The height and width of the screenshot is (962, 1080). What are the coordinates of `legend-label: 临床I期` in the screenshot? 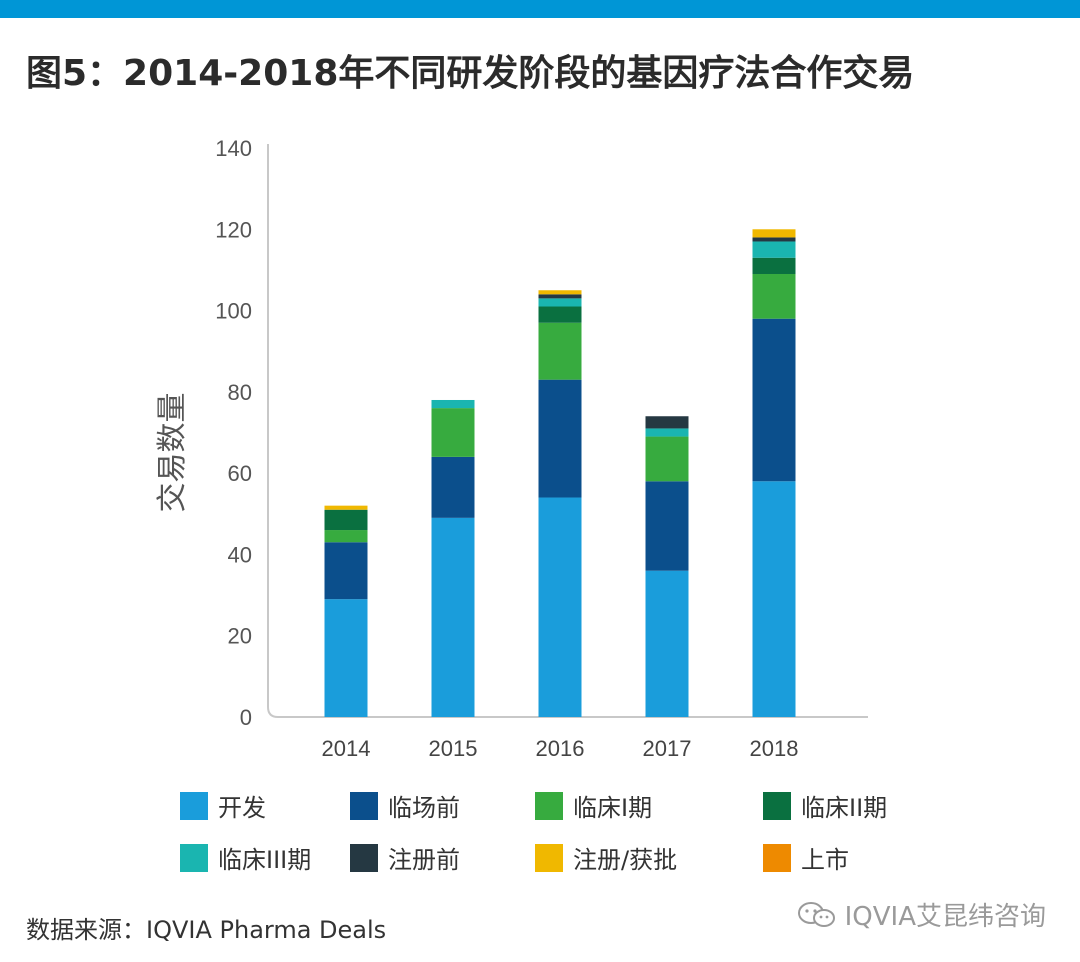 It's located at (613, 808).